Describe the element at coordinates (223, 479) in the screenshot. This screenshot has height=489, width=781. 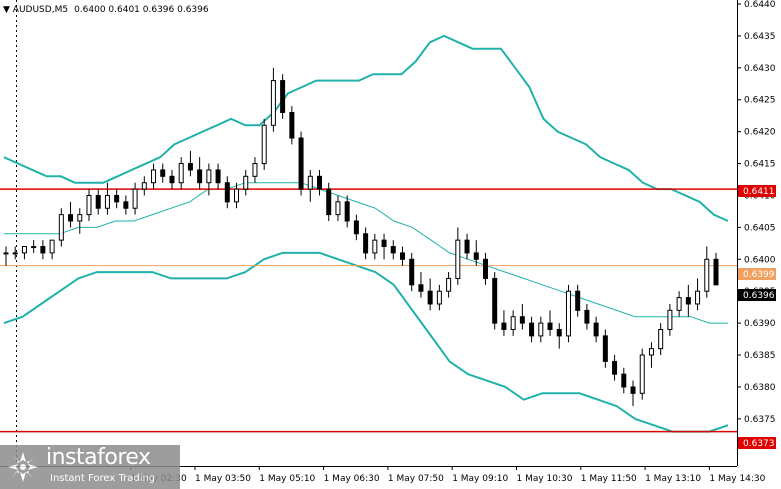
I see `x-tick-label-1: 1 May 03:50` at that location.